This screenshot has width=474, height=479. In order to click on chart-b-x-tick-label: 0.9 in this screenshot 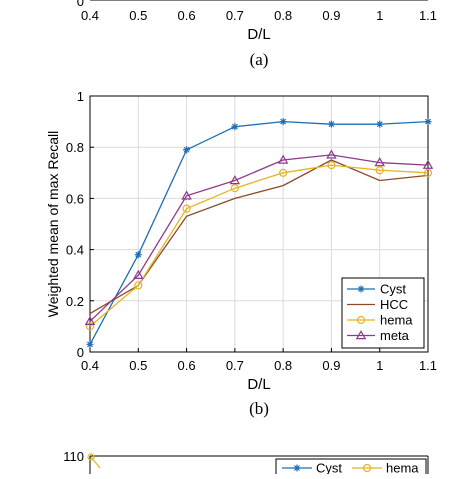, I will do `click(331, 365)`.